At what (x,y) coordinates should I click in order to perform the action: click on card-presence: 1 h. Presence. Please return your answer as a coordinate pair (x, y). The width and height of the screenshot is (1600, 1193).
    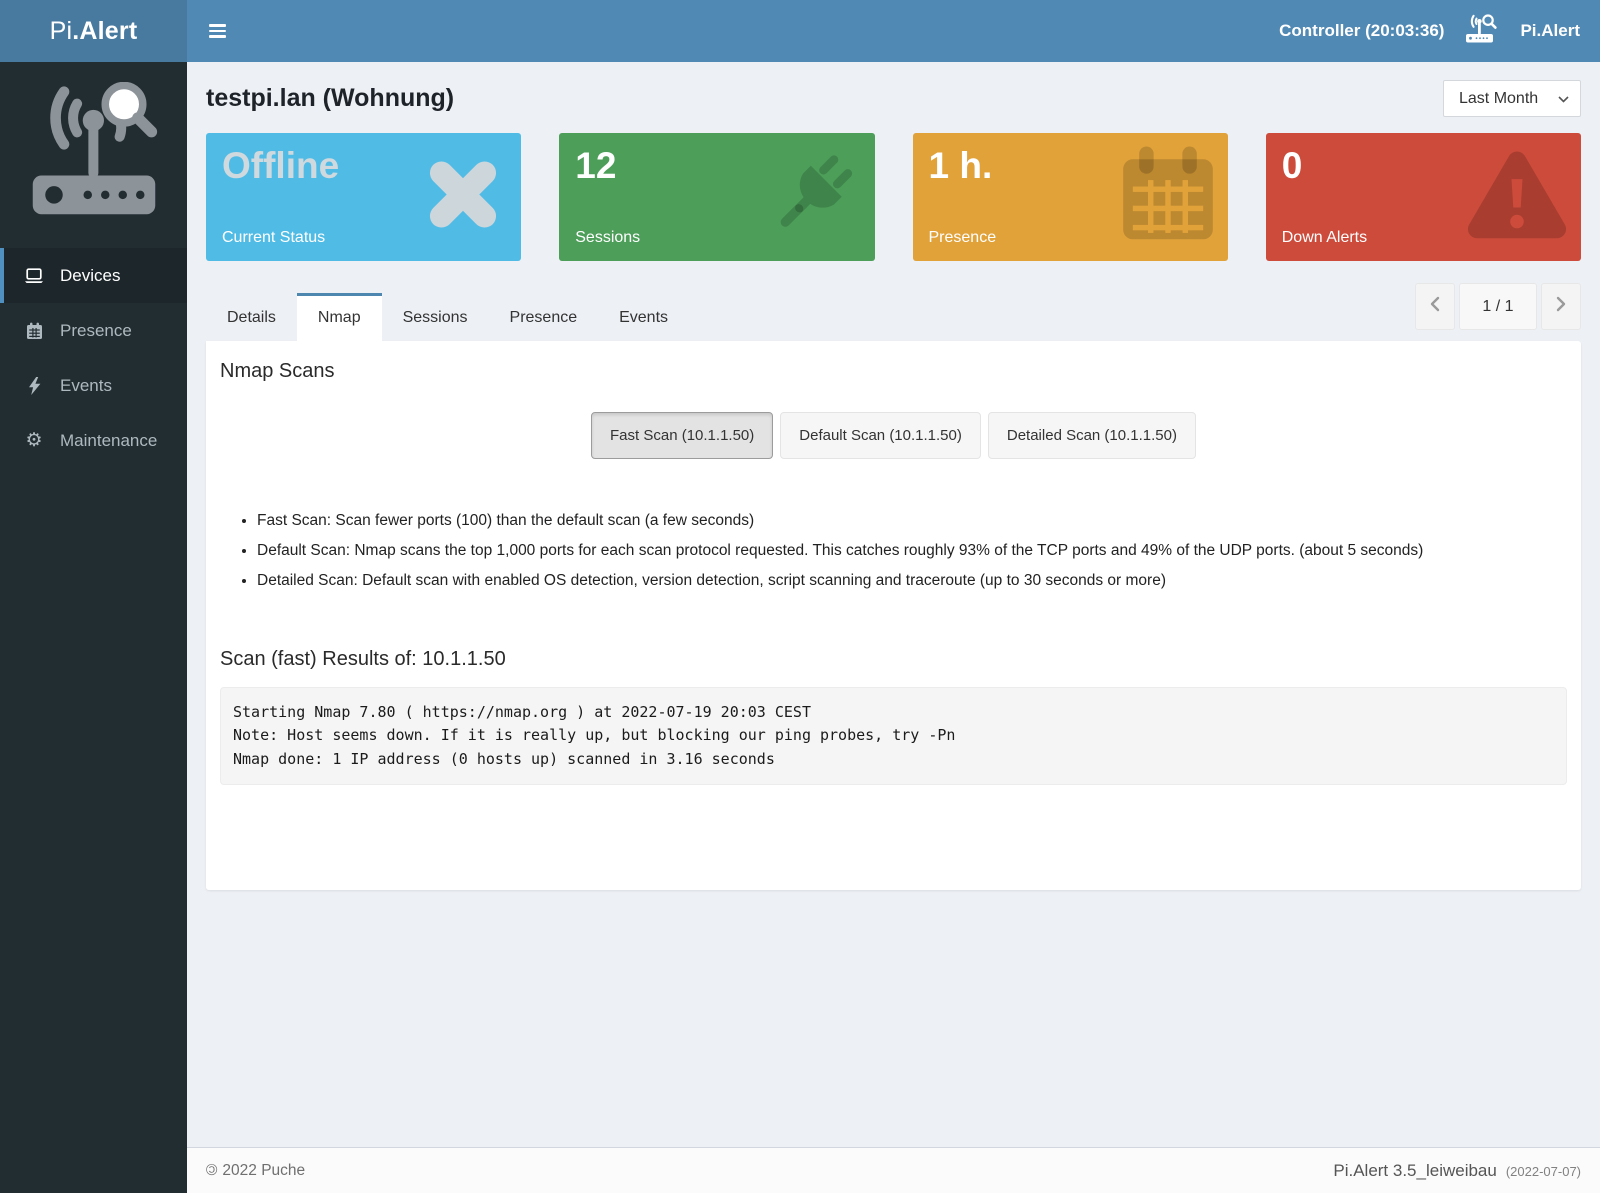
    Looking at the image, I should click on (1070, 197).